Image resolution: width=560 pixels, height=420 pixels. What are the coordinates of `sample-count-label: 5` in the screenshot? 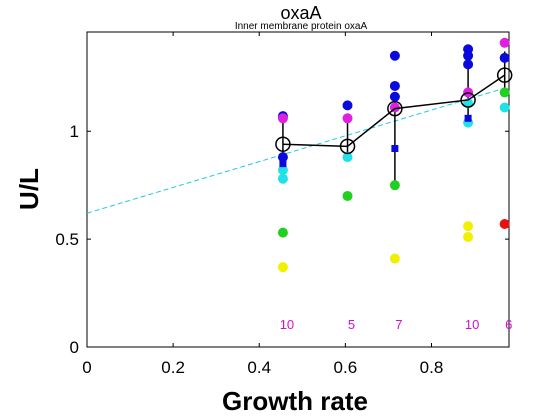 It's located at (351, 324).